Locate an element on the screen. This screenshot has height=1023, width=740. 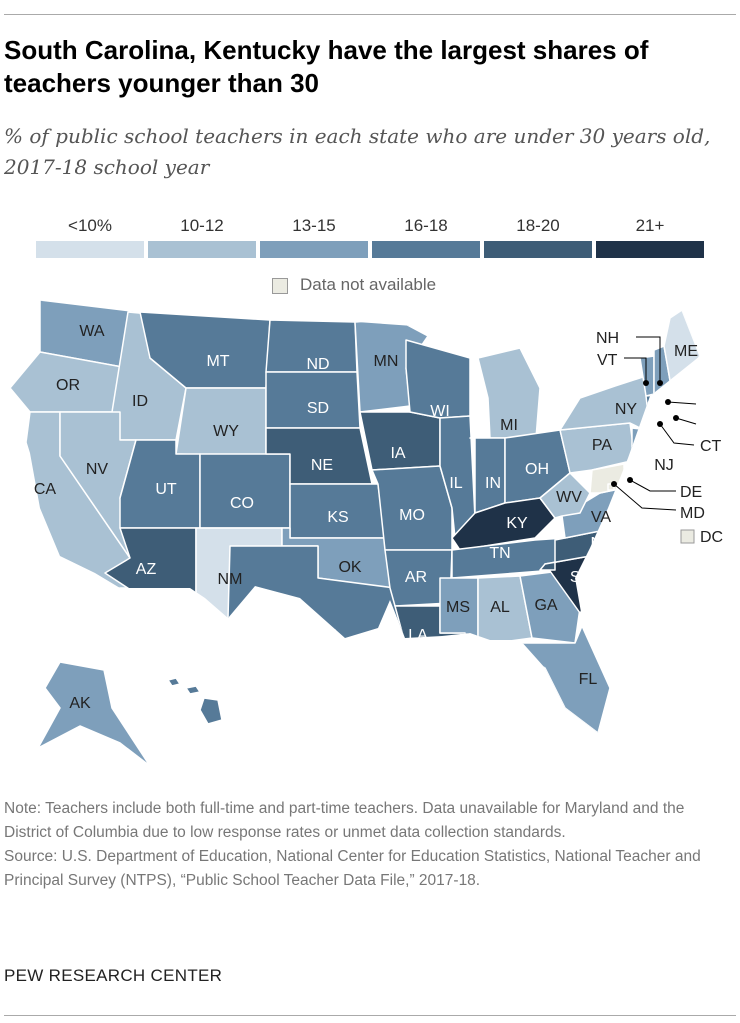
label-MT: MT is located at coordinates (217, 361).